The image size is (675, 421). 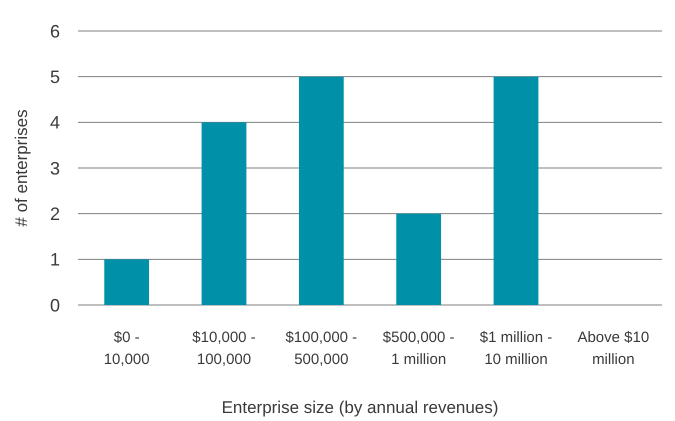 I want to click on x-tick-label: $0 - 10,000, so click(x=127, y=348).